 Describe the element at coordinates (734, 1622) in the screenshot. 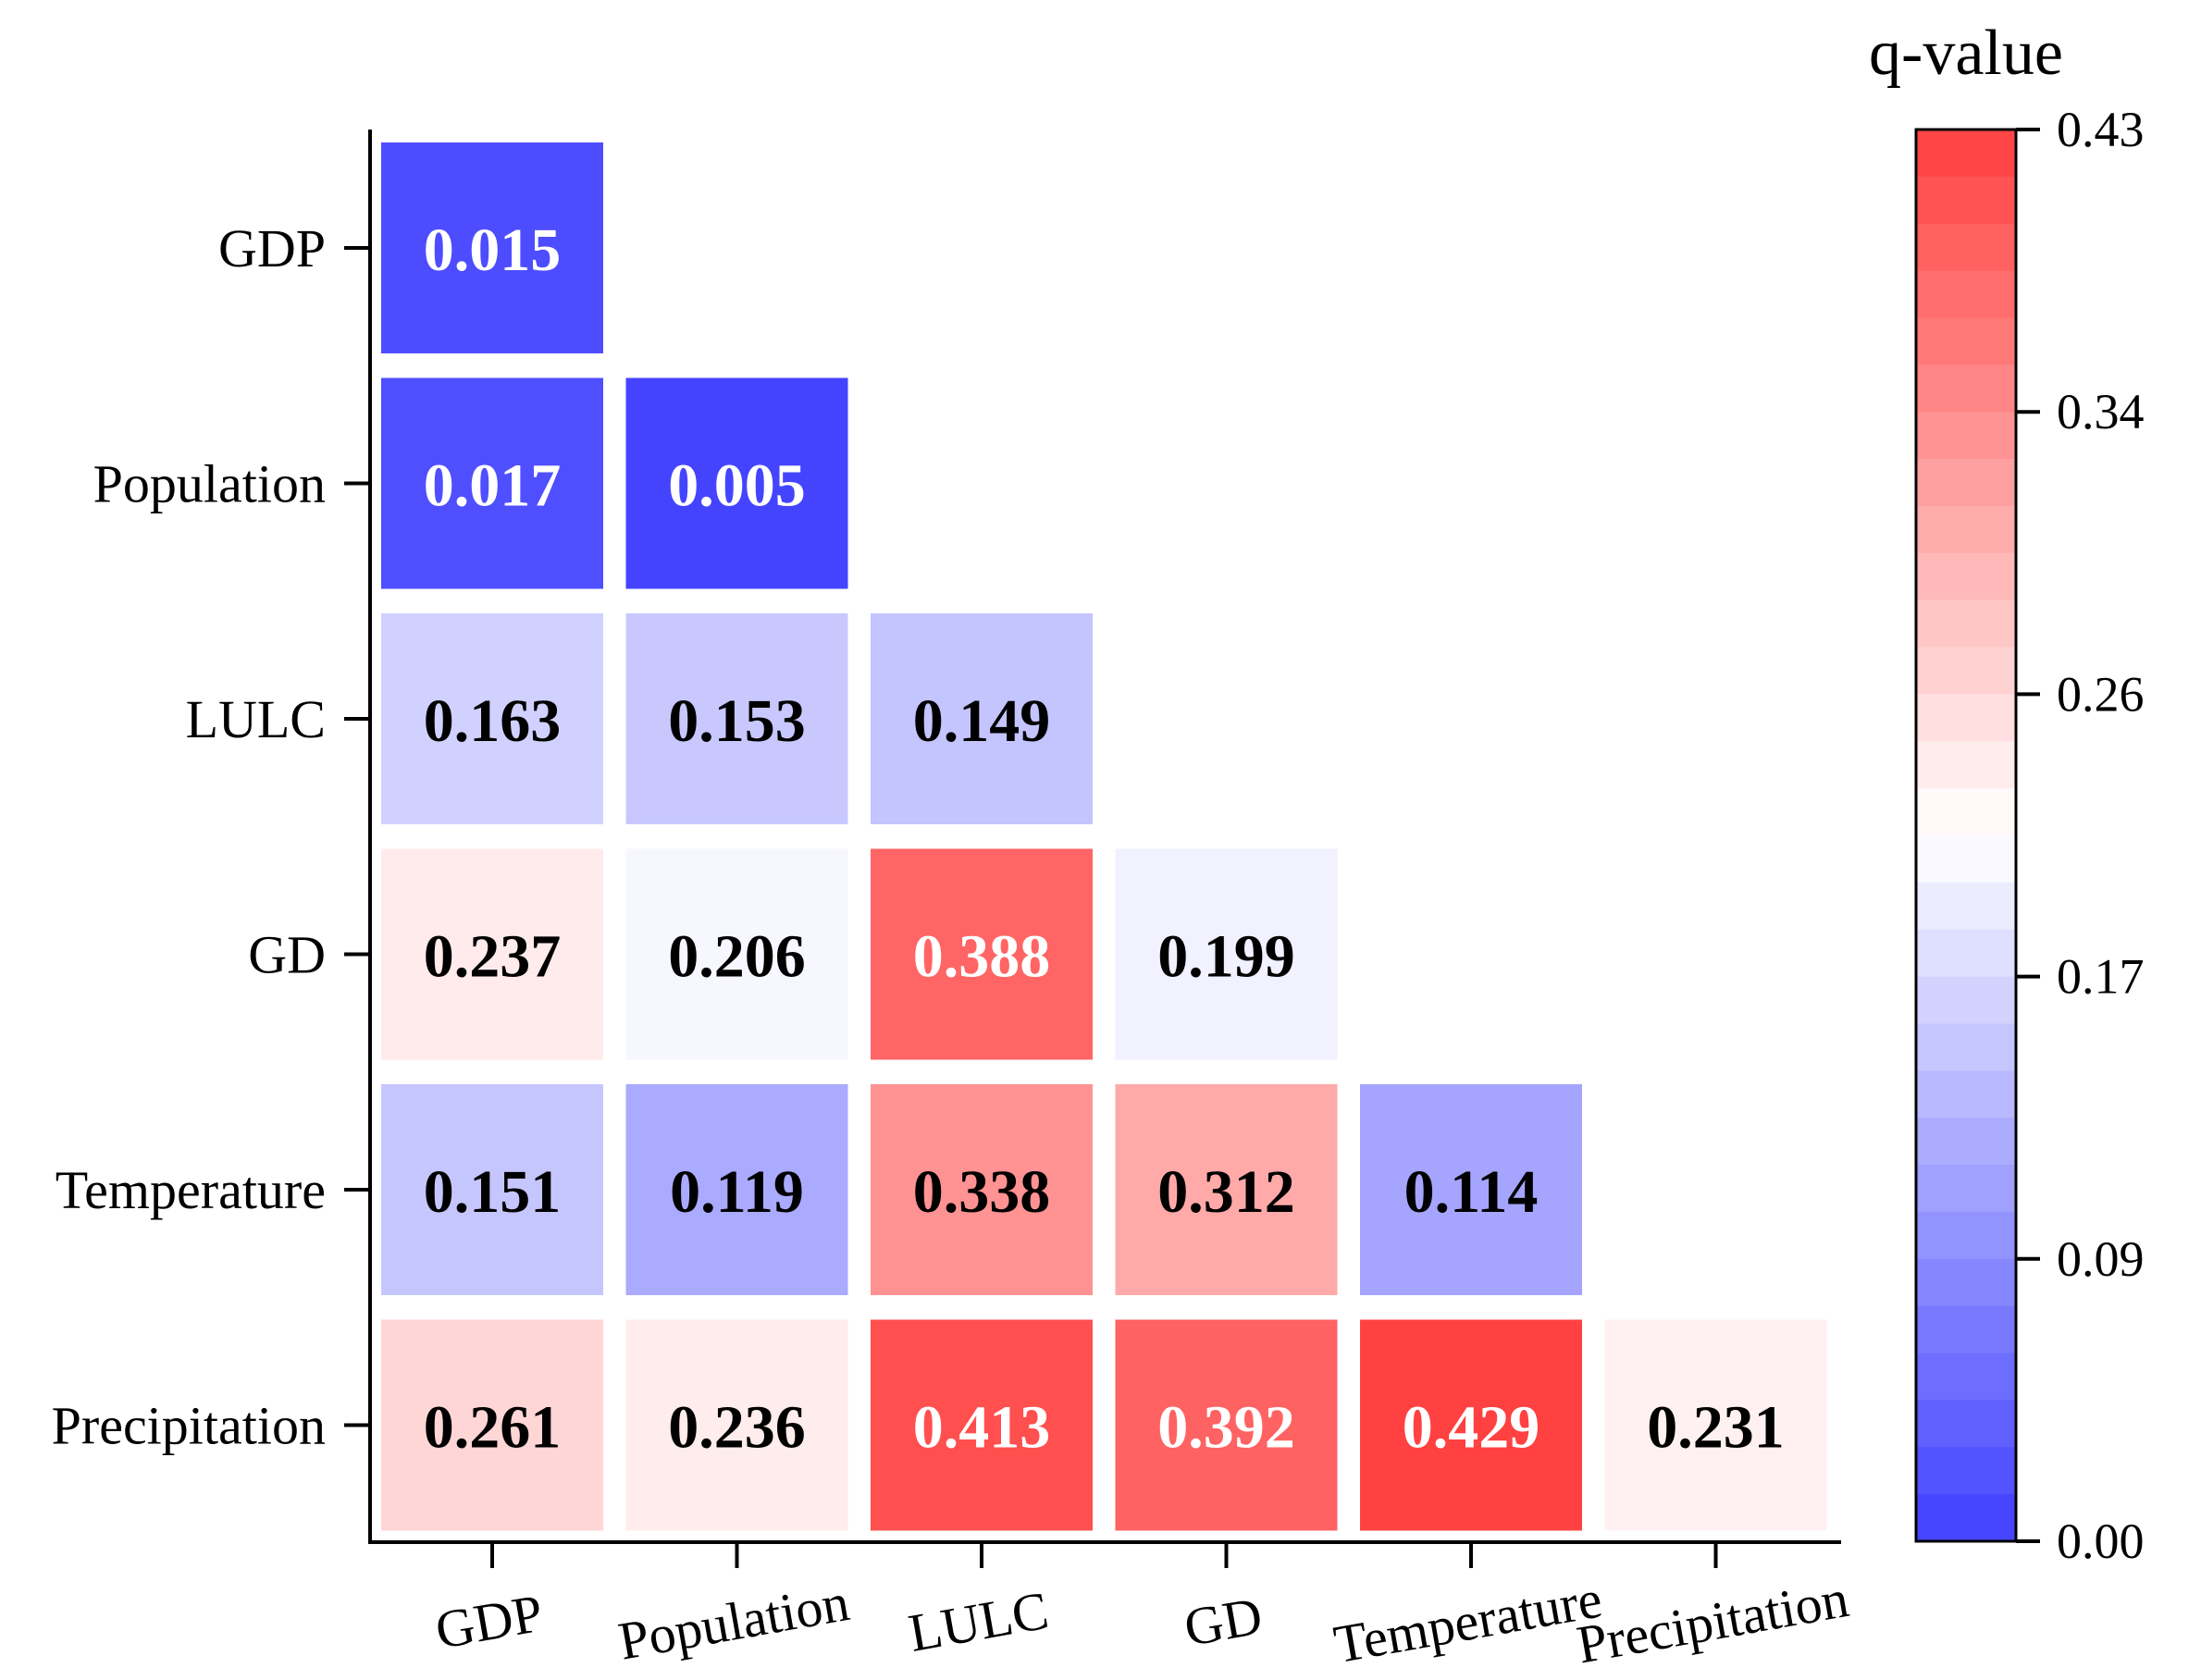

I see `x-tick-label: Population` at that location.